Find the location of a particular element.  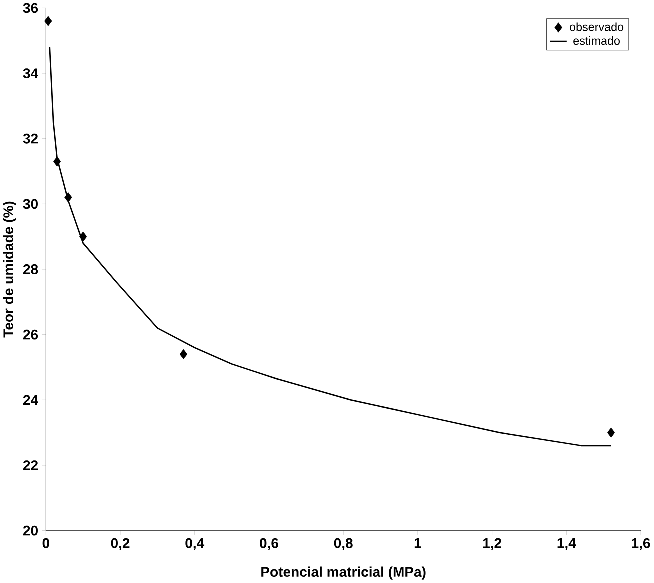

x-tick-label: 0,8 is located at coordinates (343, 544).